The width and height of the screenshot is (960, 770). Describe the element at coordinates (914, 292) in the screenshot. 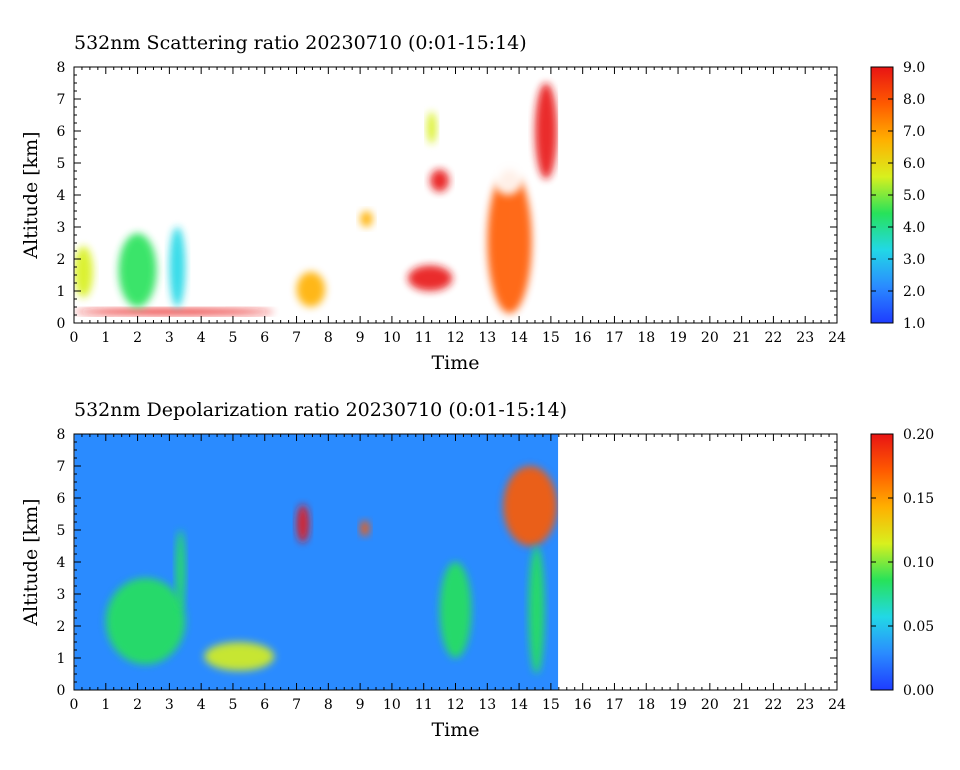

I see `colorbar-tick-label: 2.0` at that location.